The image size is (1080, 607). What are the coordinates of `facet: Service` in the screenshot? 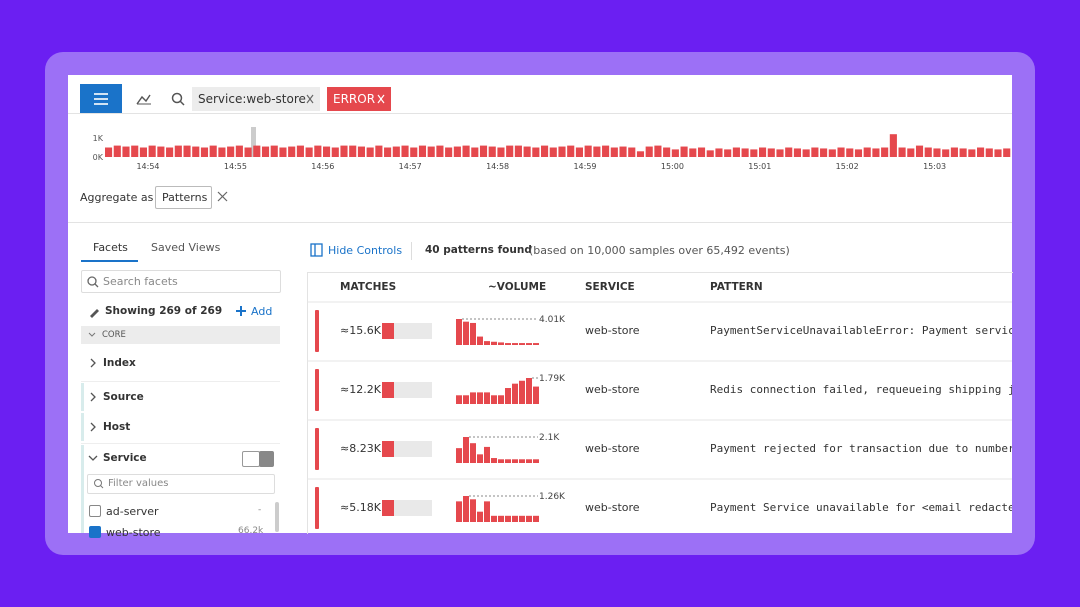 It's located at (125, 458).